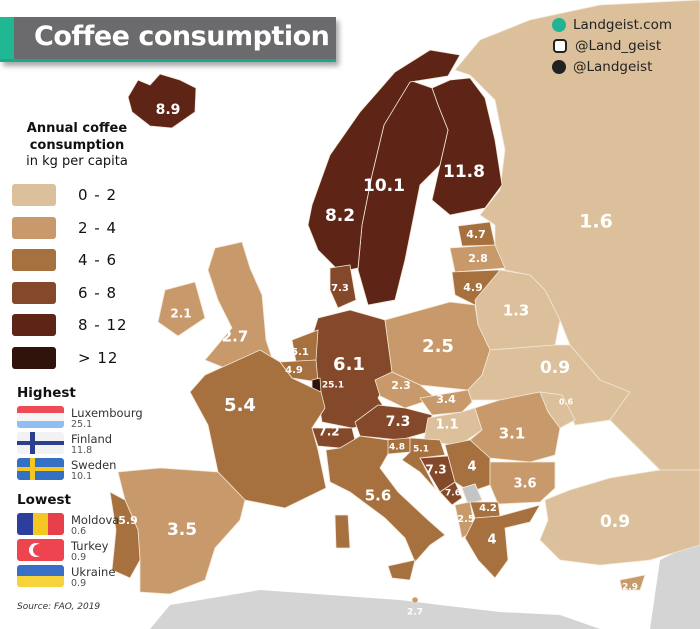  I want to click on globe-icon, so click(559, 24).